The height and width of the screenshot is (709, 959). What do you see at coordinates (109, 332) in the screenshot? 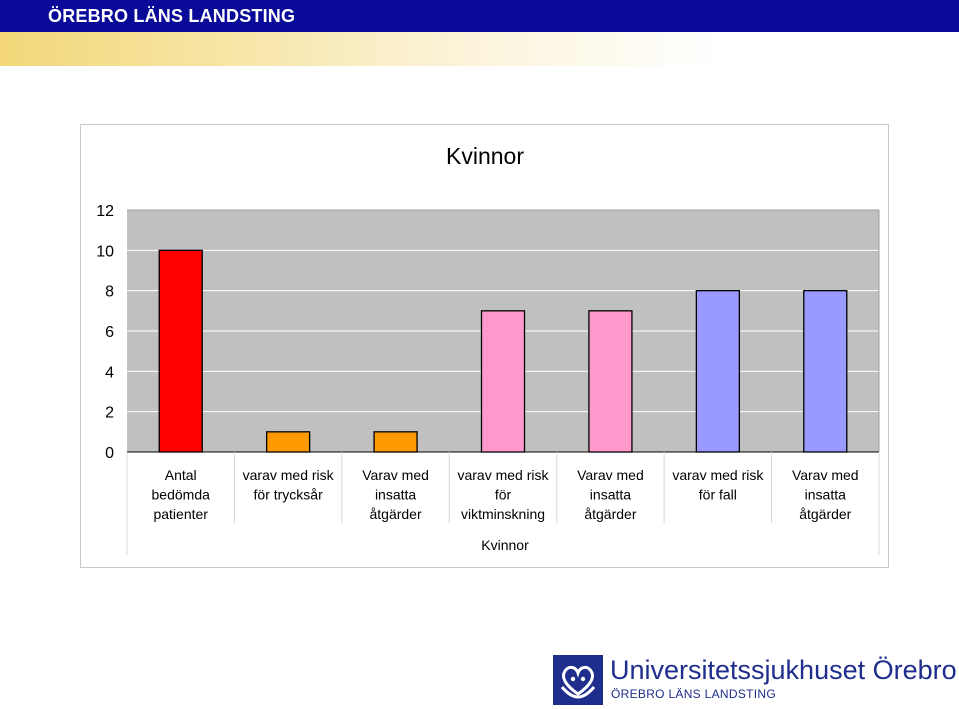
I see `y-tick-label: 6` at bounding box center [109, 332].